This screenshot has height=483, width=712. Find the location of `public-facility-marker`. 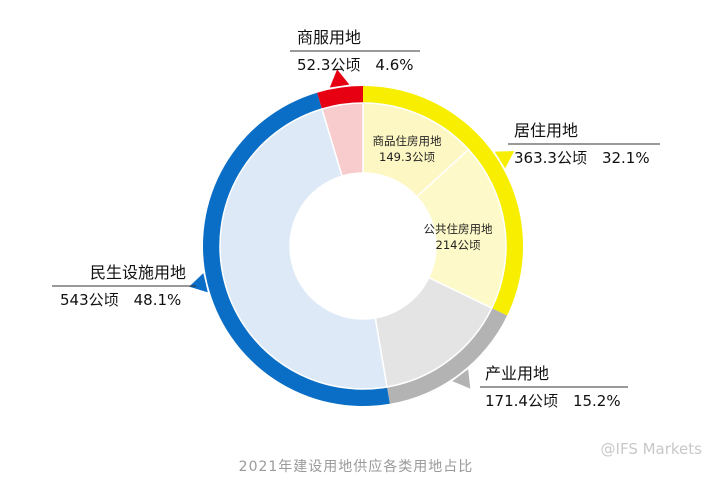

public-facility-marker is located at coordinates (198, 283).